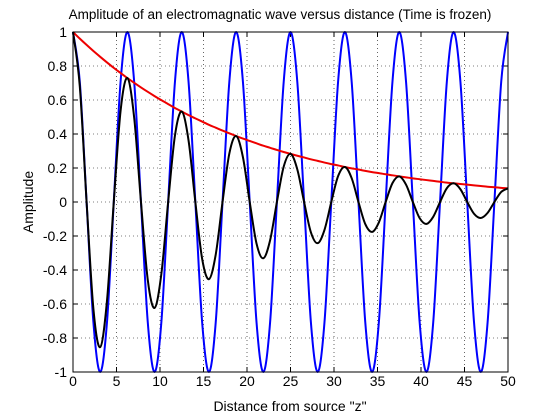 Image resolution: width=560 pixels, height=420 pixels. What do you see at coordinates (58, 66) in the screenshot?
I see `y-tick-label: 0.8` at bounding box center [58, 66].